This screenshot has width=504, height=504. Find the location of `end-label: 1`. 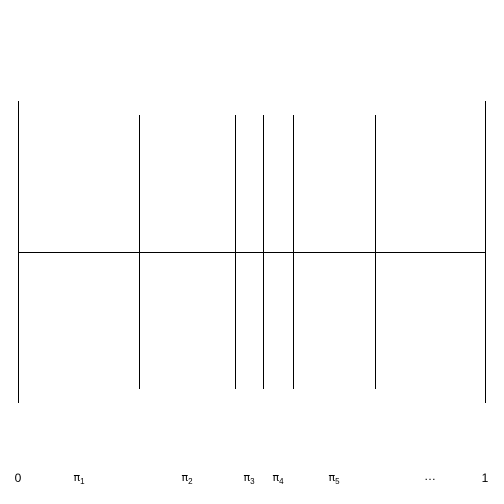

end-label: 1 is located at coordinates (485, 478).